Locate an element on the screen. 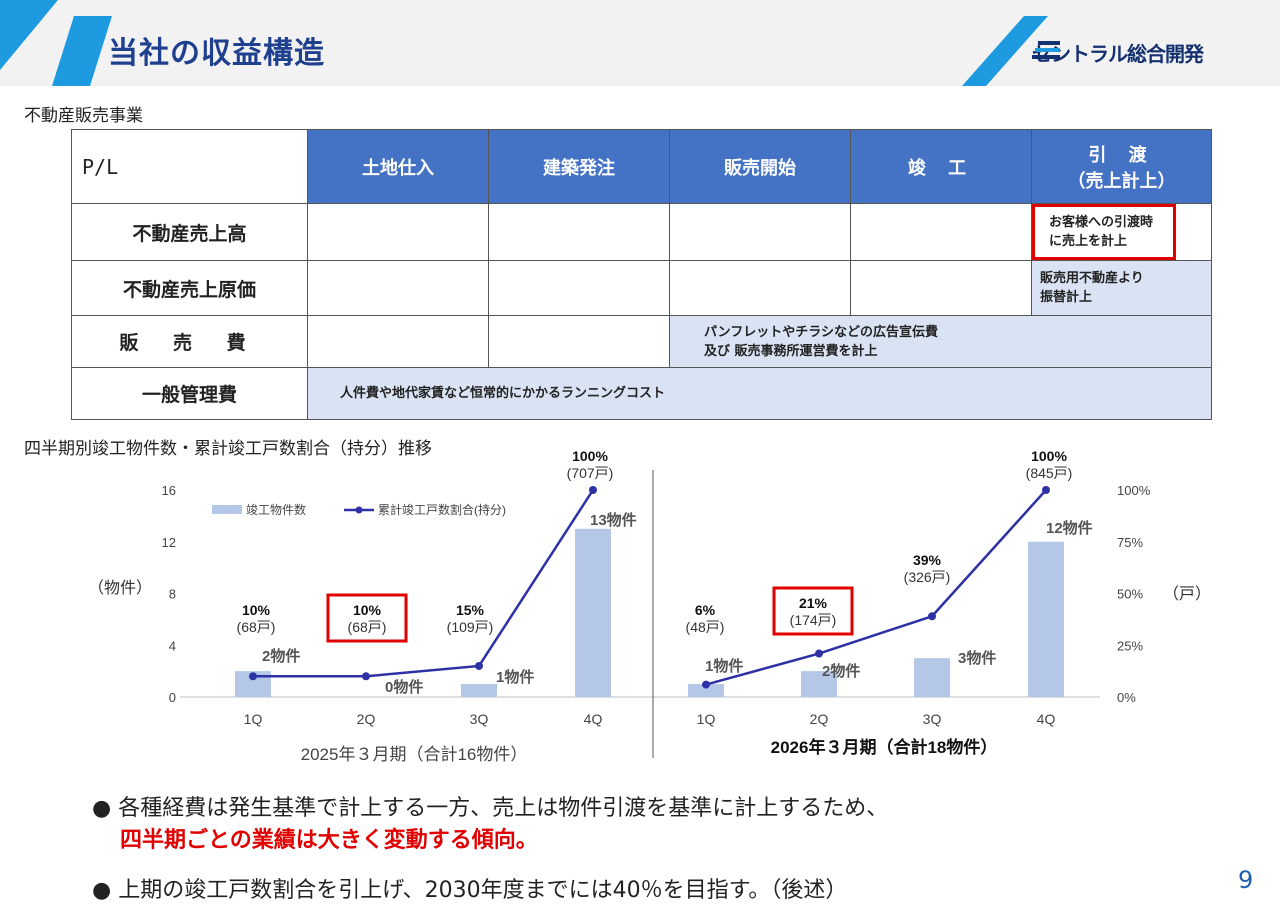 The width and height of the screenshot is (1280, 904). table-row: 販 売 費 パンフレットやチラシなどの広告宣伝費 及び 販売事務所運営費を計上 is located at coordinates (641, 341).